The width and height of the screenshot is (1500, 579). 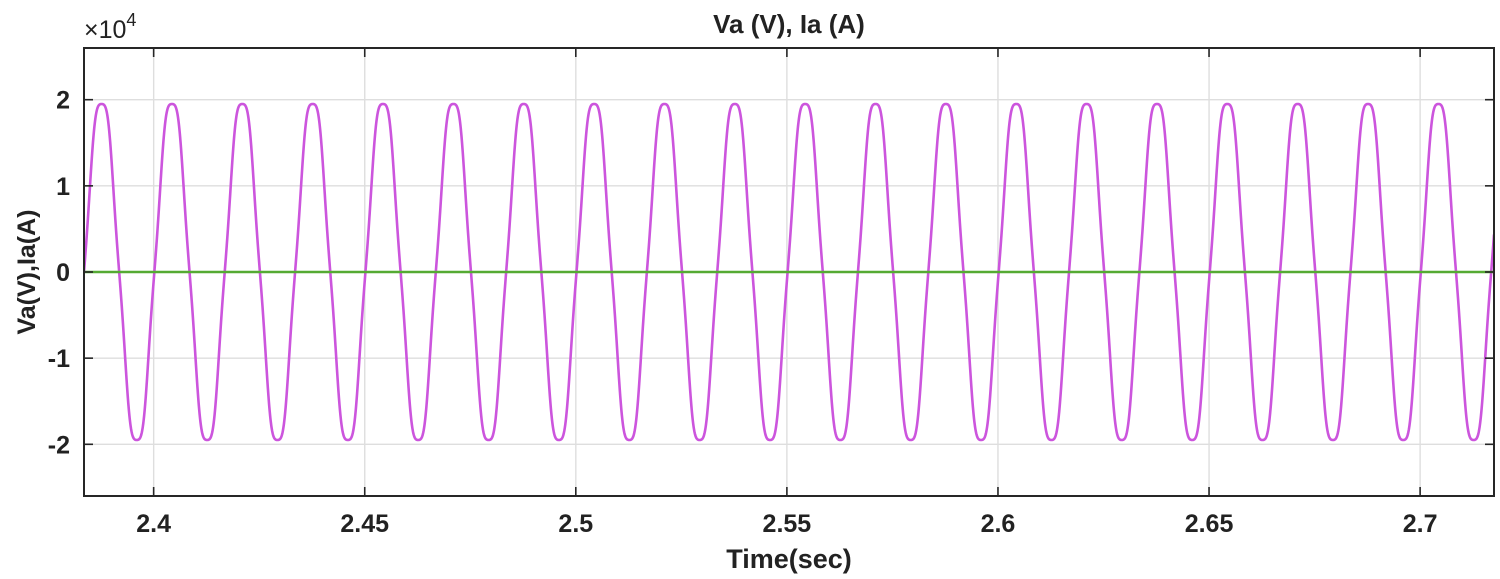 What do you see at coordinates (63, 187) in the screenshot?
I see `y-tick-label: 1` at bounding box center [63, 187].